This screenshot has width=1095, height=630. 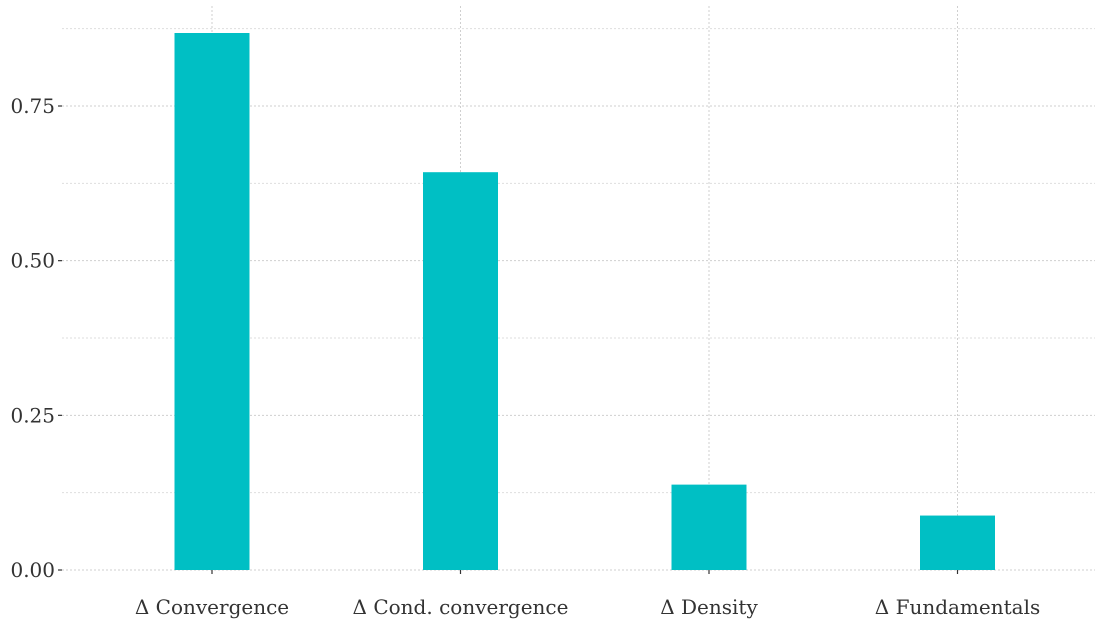 I want to click on x-tick-label: Δ Cond. convergence, so click(x=461, y=607).